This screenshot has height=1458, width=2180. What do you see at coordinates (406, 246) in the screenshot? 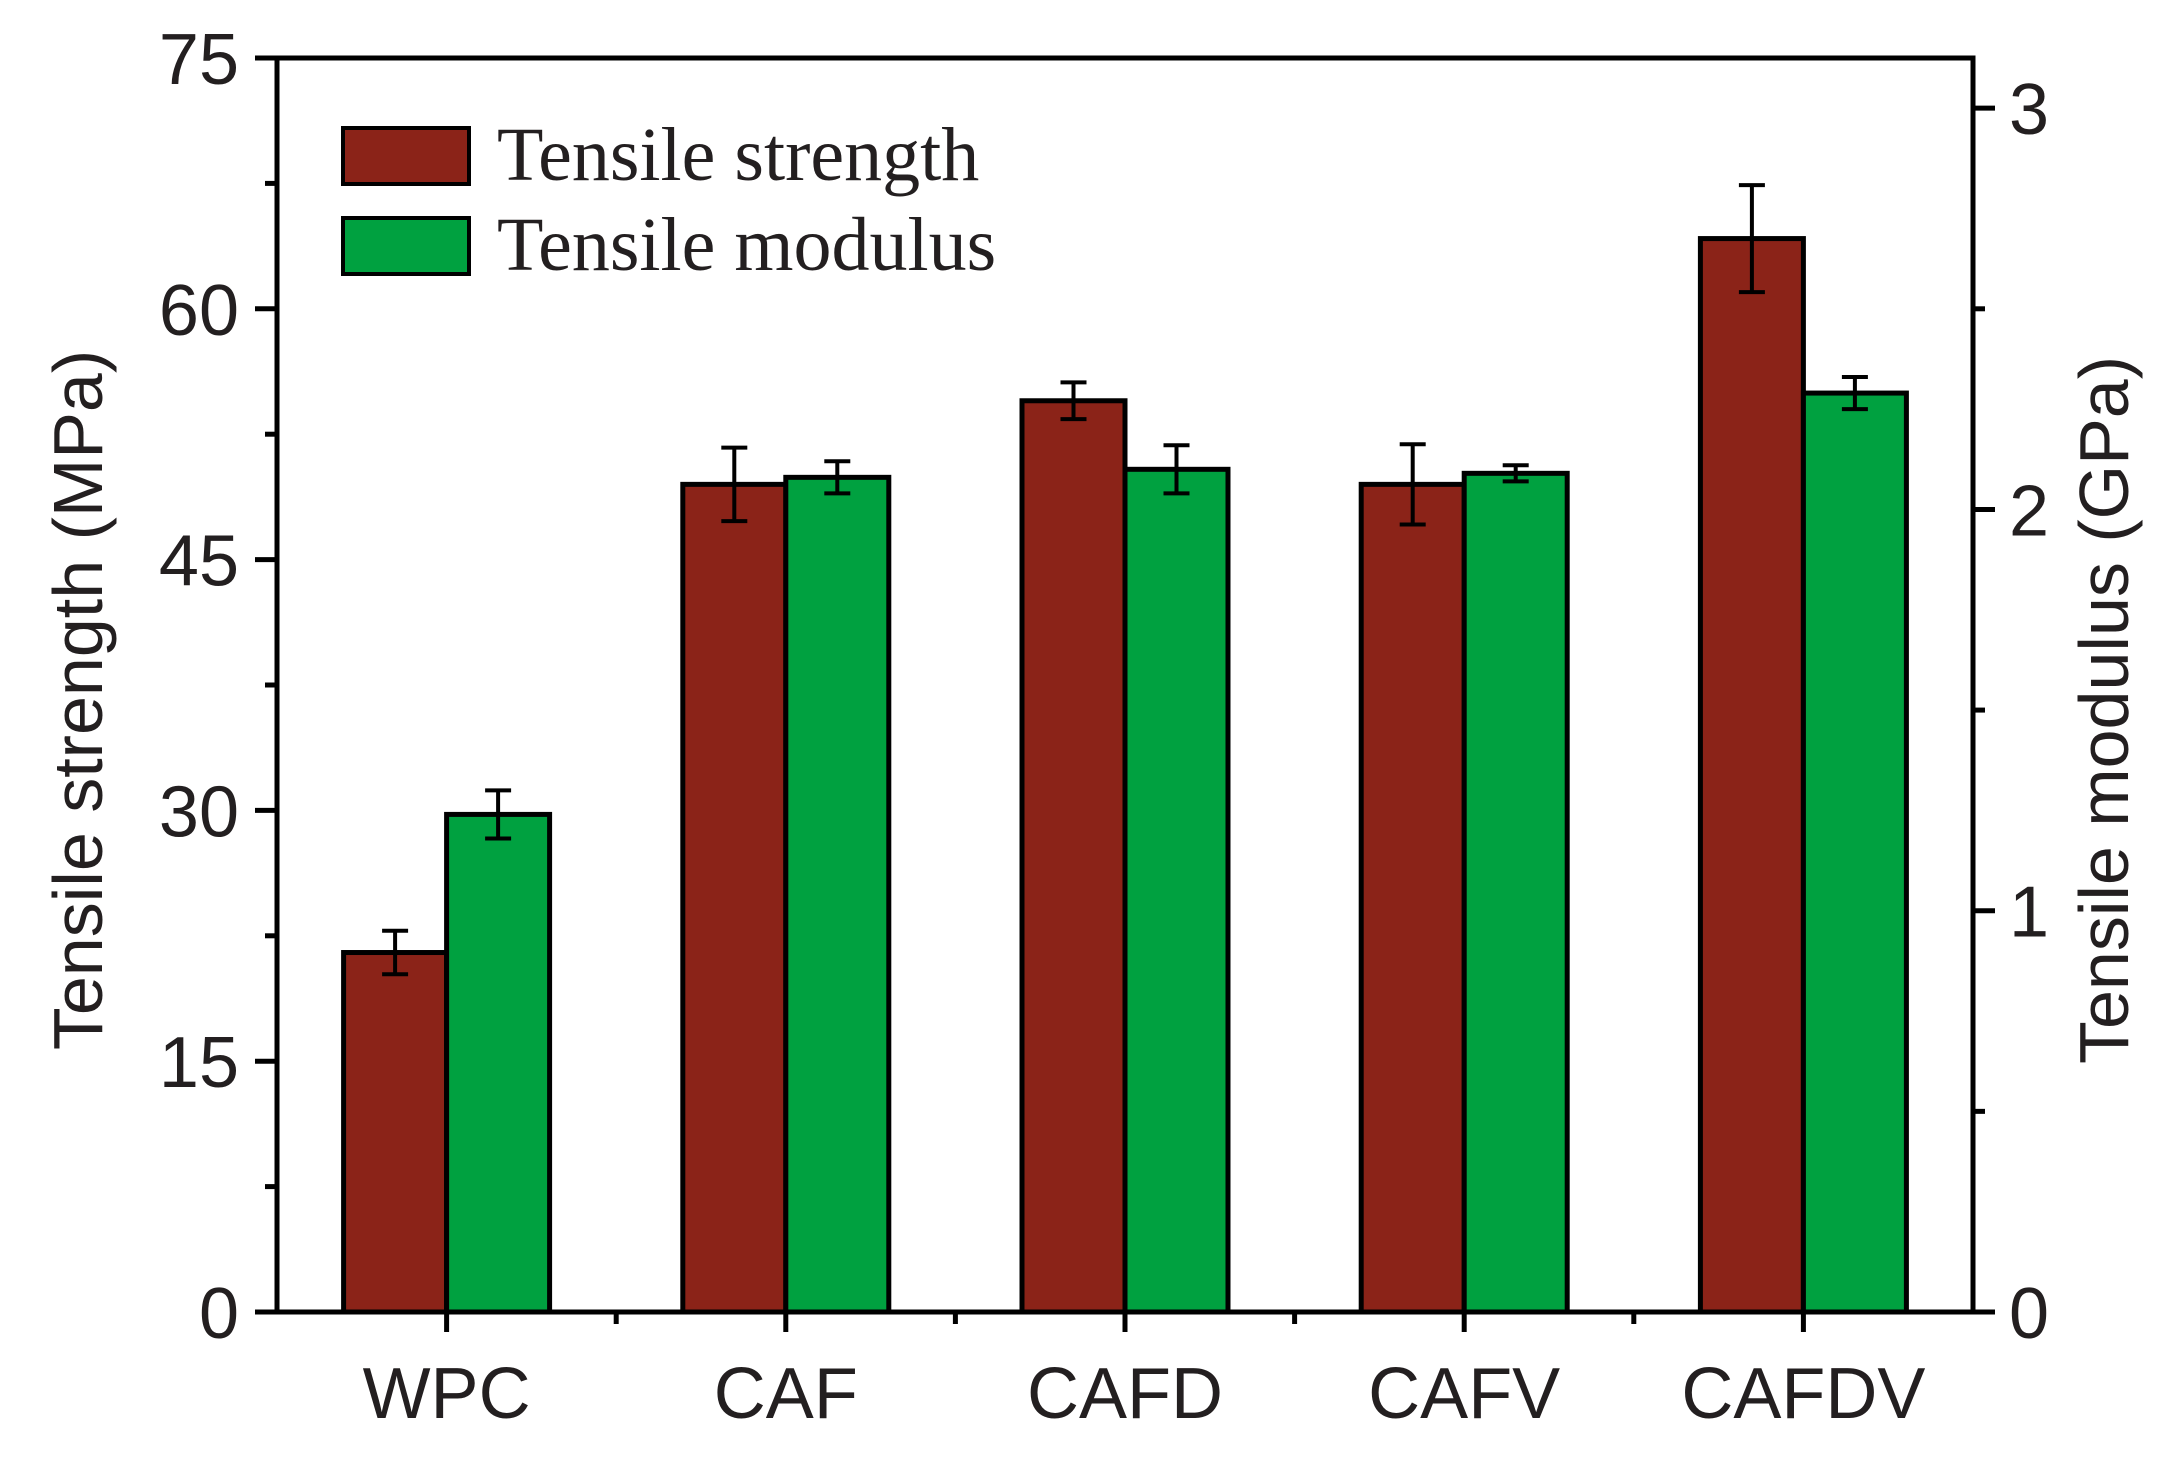
I see `legend-swatch-tensile-modulus` at bounding box center [406, 246].